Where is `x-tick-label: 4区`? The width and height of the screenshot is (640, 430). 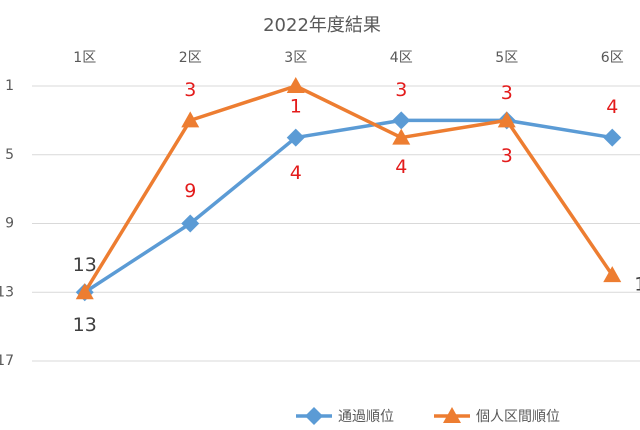 x-tick-label: 4区 is located at coordinates (401, 58).